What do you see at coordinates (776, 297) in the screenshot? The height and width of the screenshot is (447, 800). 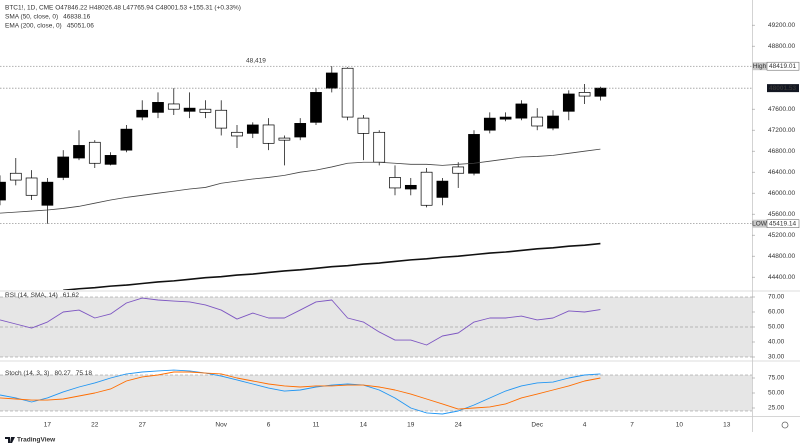 I see `y-tick-label: 70.00` at bounding box center [776, 297].